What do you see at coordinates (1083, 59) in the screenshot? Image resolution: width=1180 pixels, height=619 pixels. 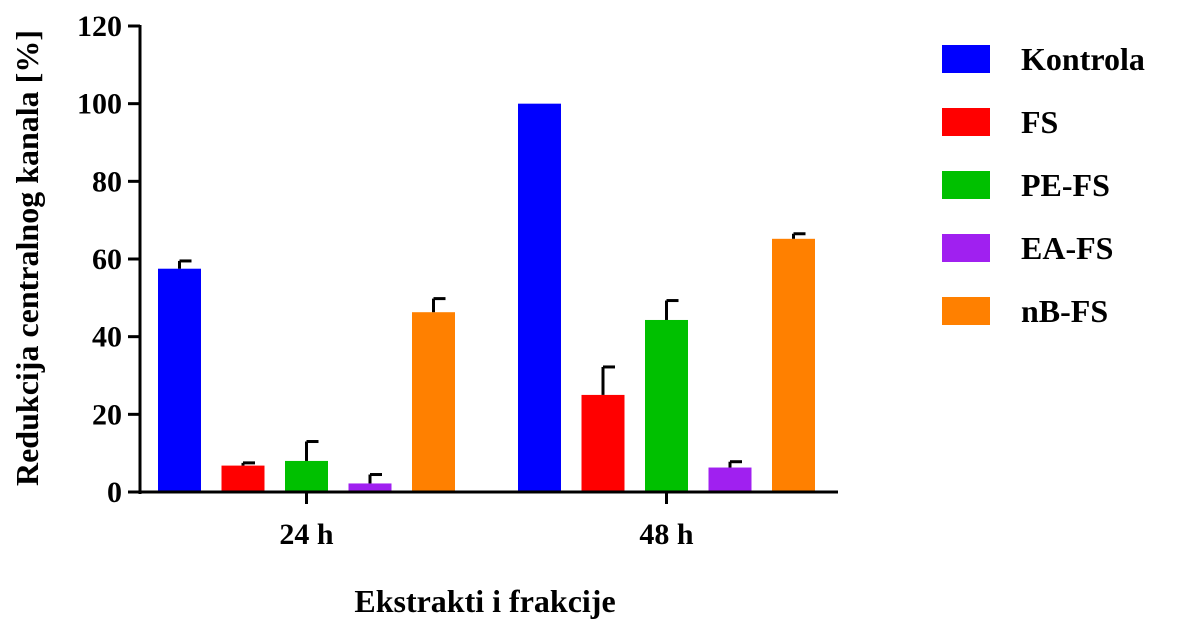 I see `legend-label-kontrola: Kontrola` at bounding box center [1083, 59].